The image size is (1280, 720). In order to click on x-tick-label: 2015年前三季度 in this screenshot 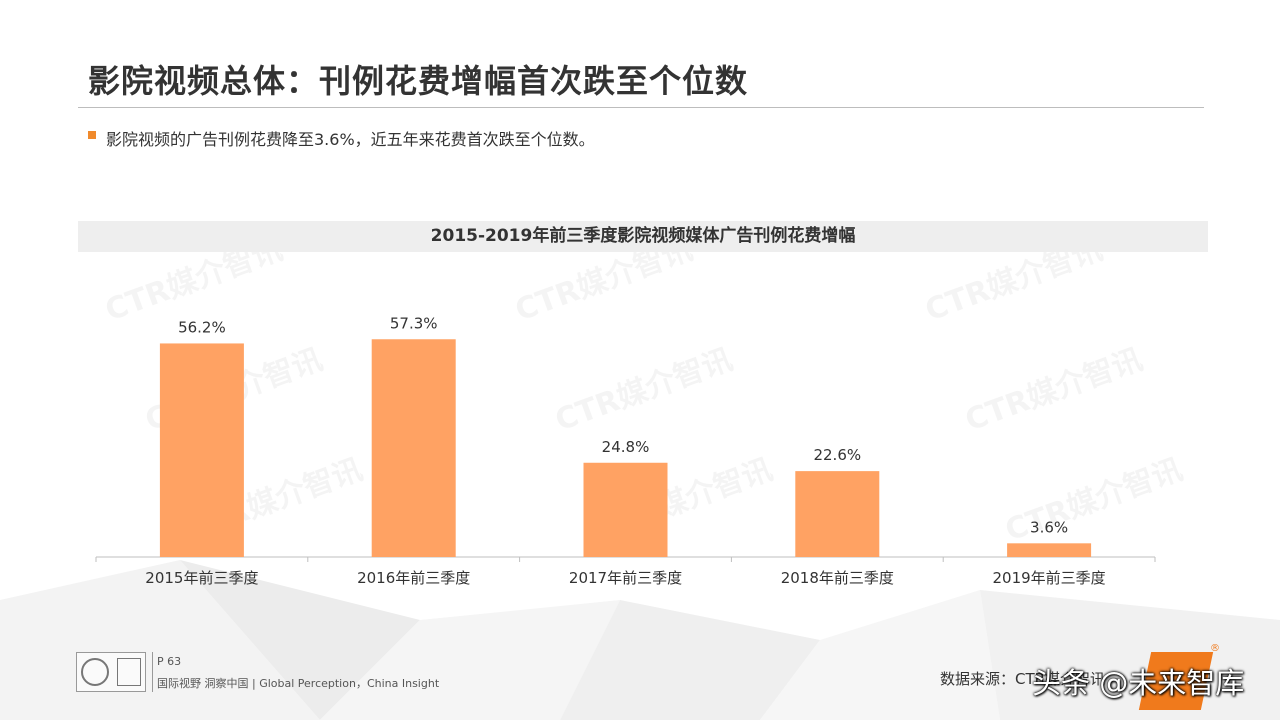, I will do `click(201, 578)`.